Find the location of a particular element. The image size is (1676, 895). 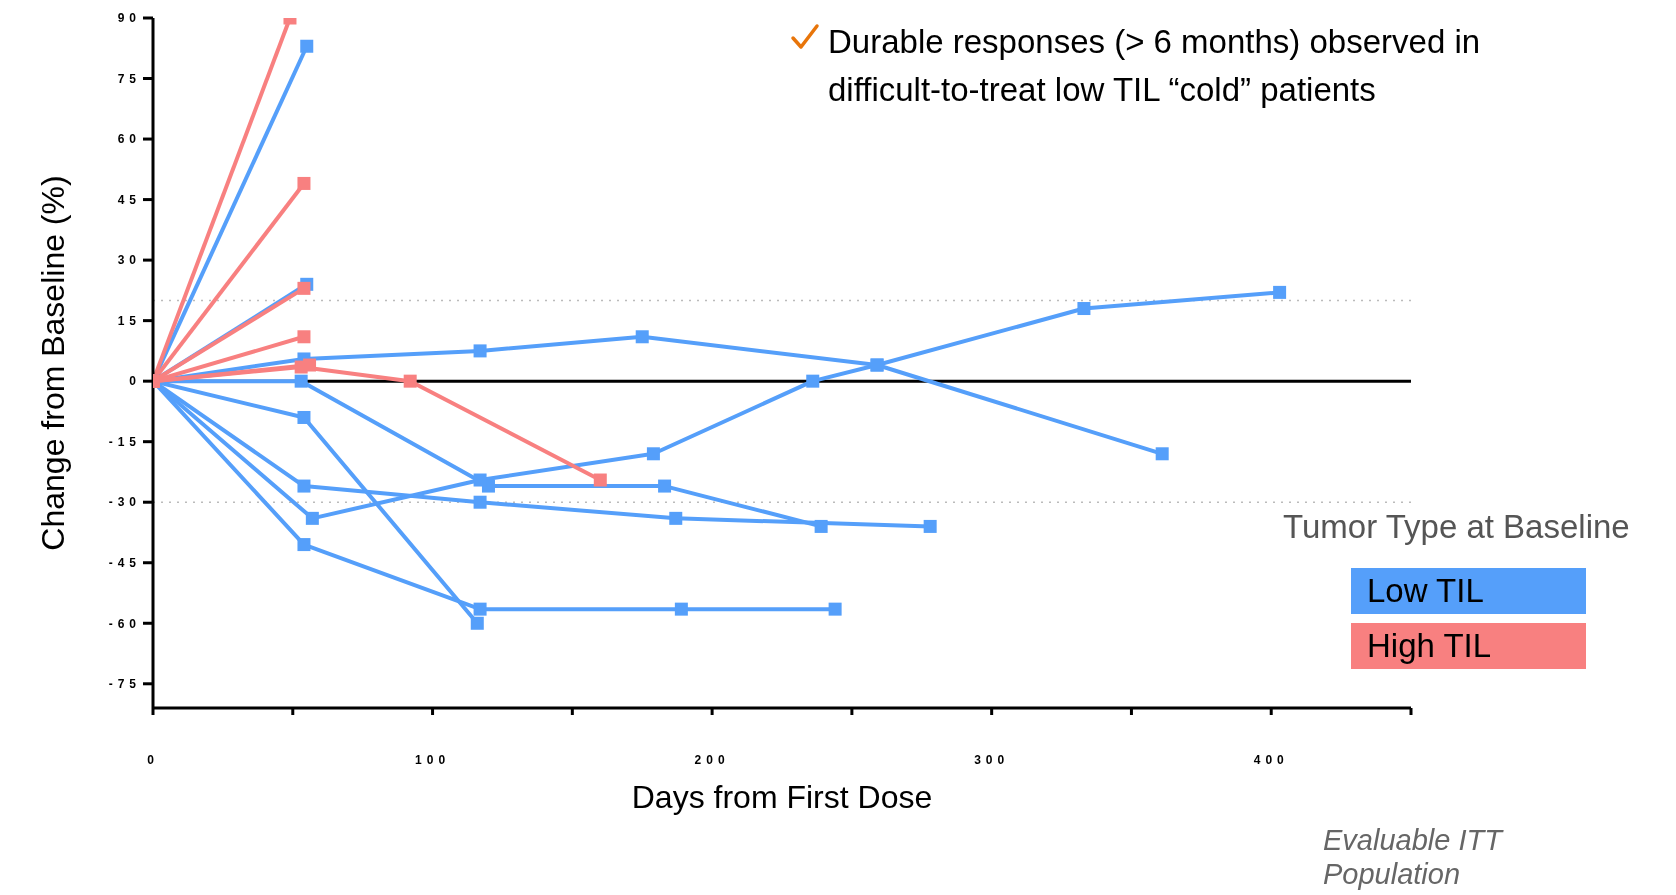

y-tick-label: -60 is located at coordinates (124, 623).